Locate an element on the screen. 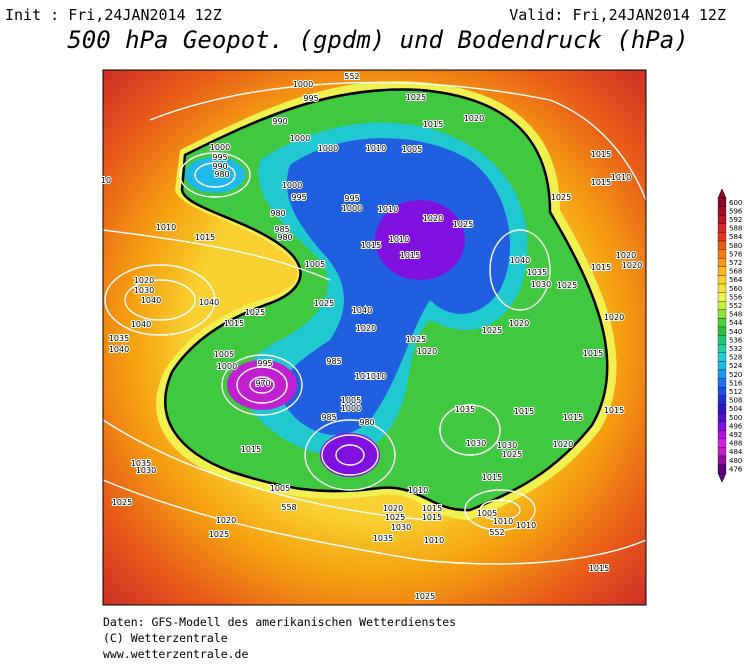 The height and width of the screenshot is (671, 756). colorbar-label: 536 is located at coordinates (736, 340).